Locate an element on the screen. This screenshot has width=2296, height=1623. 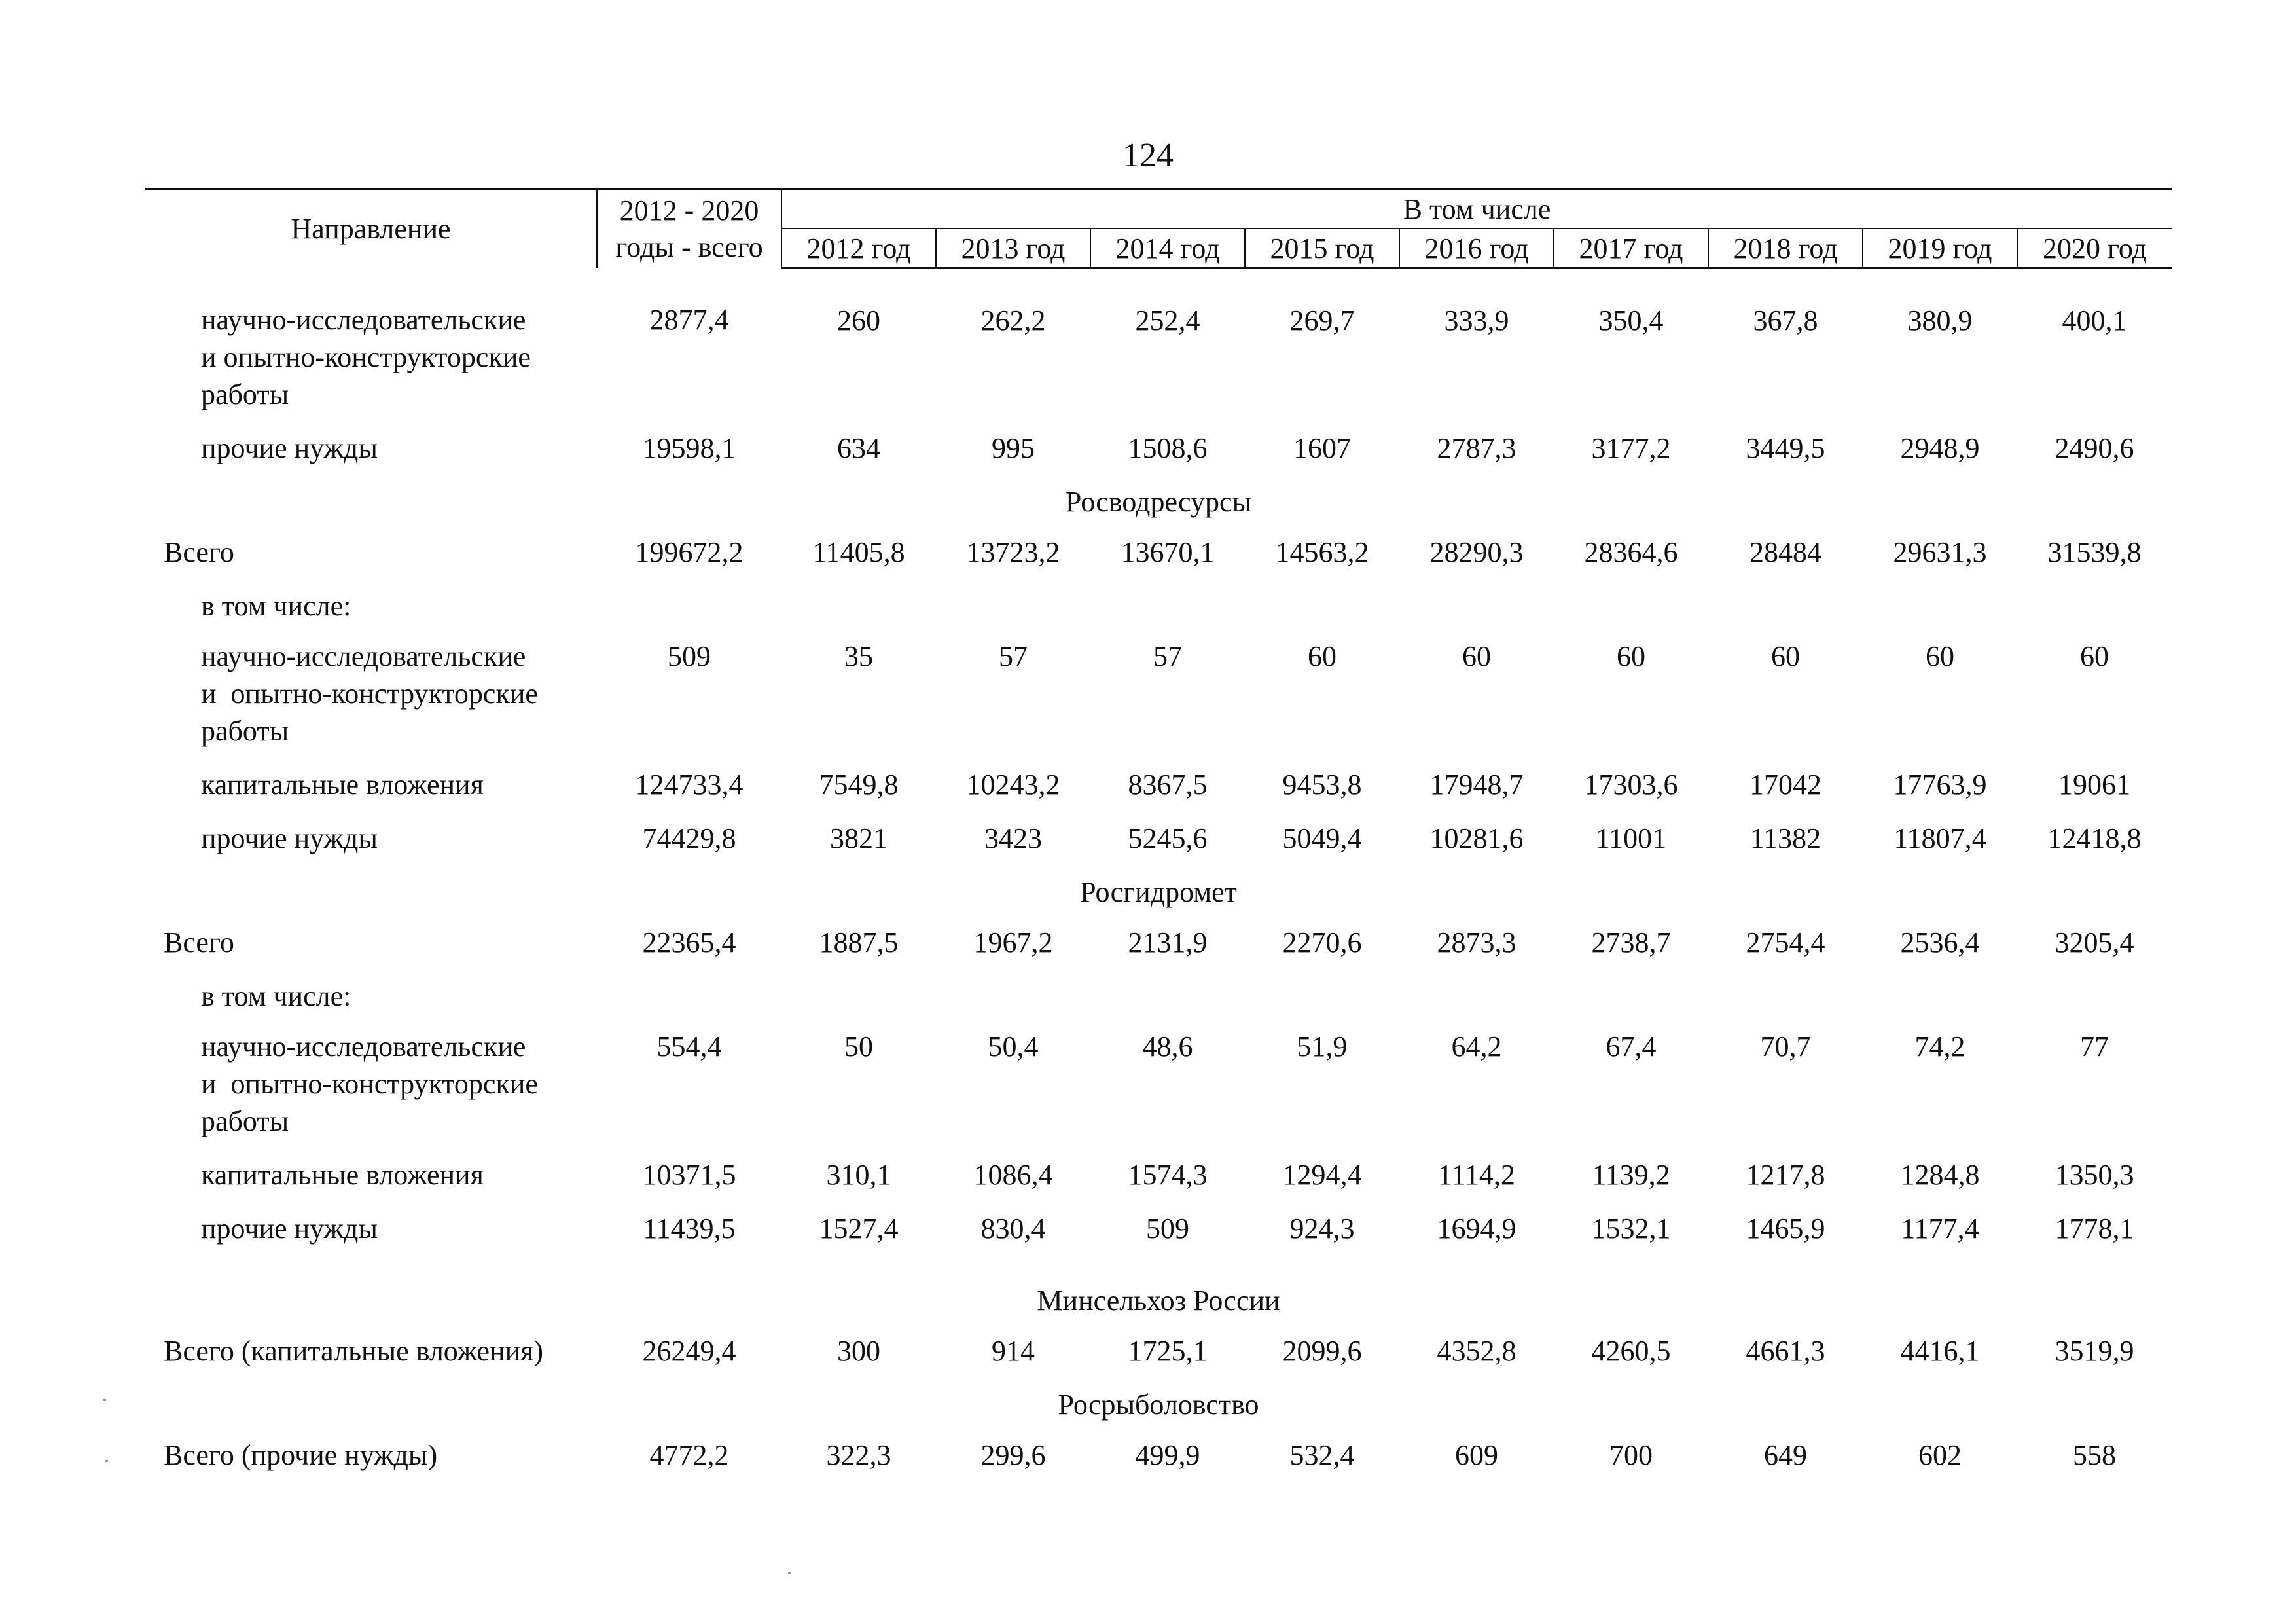
year-value-cell: 1725,1 is located at coordinates (1168, 1350).